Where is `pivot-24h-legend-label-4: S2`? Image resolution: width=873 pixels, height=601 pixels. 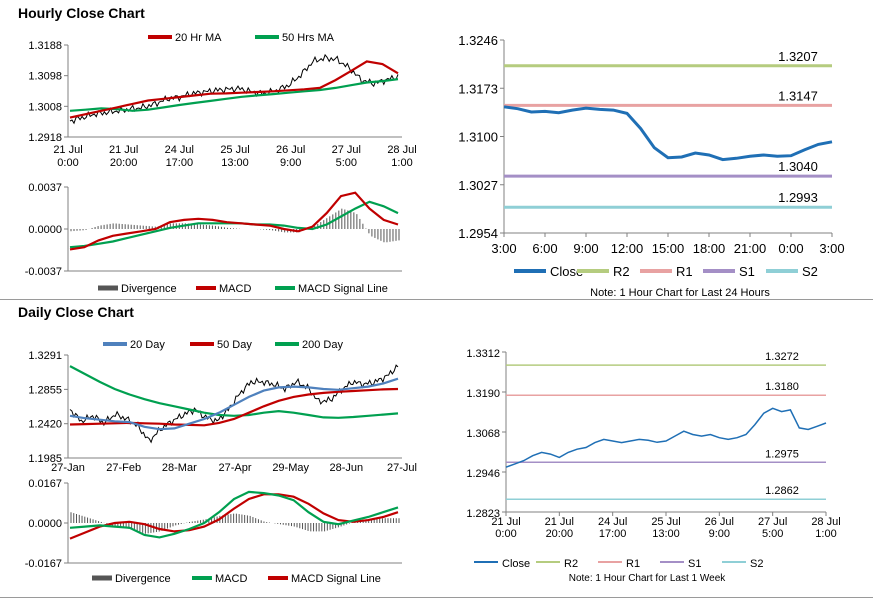
pivot-24h-legend-label-4: S2 is located at coordinates (810, 271).